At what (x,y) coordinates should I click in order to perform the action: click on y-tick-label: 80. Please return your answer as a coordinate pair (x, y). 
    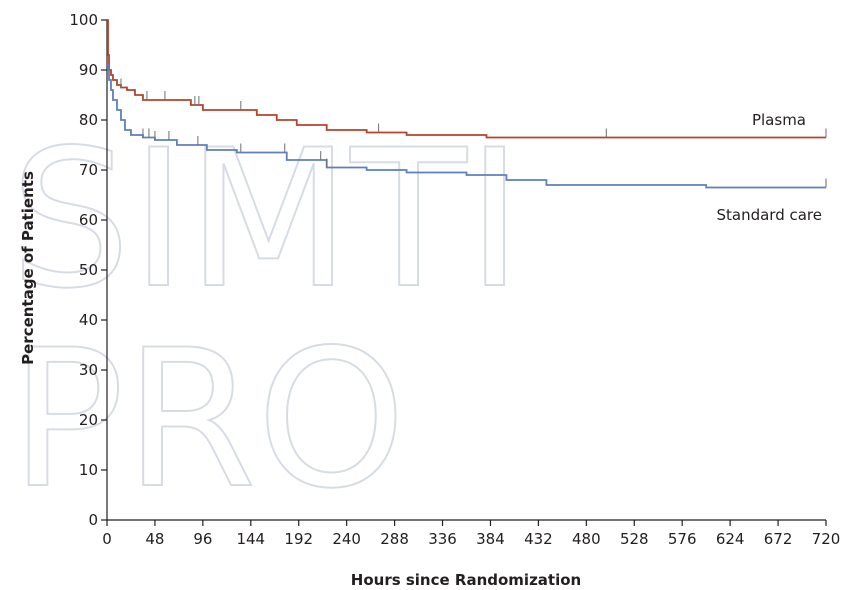
    Looking at the image, I should click on (88, 120).